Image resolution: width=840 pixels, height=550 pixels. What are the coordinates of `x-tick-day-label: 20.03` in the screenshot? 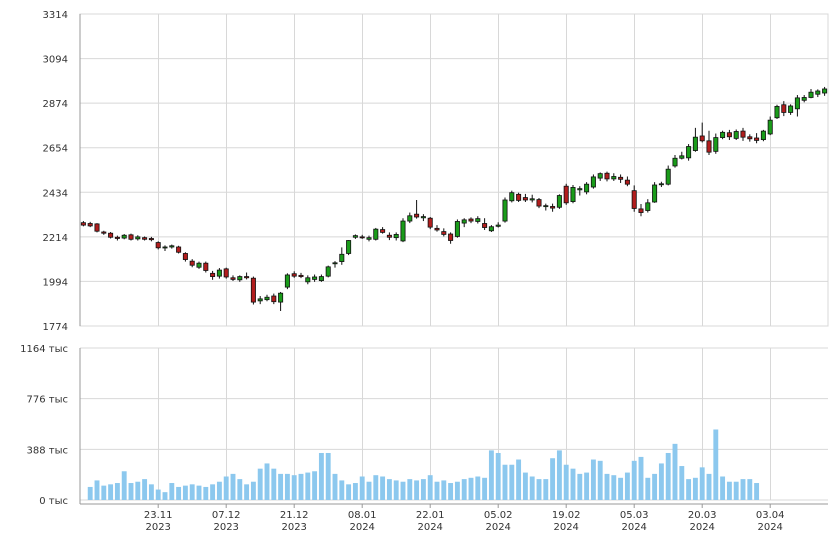 It's located at (702, 515).